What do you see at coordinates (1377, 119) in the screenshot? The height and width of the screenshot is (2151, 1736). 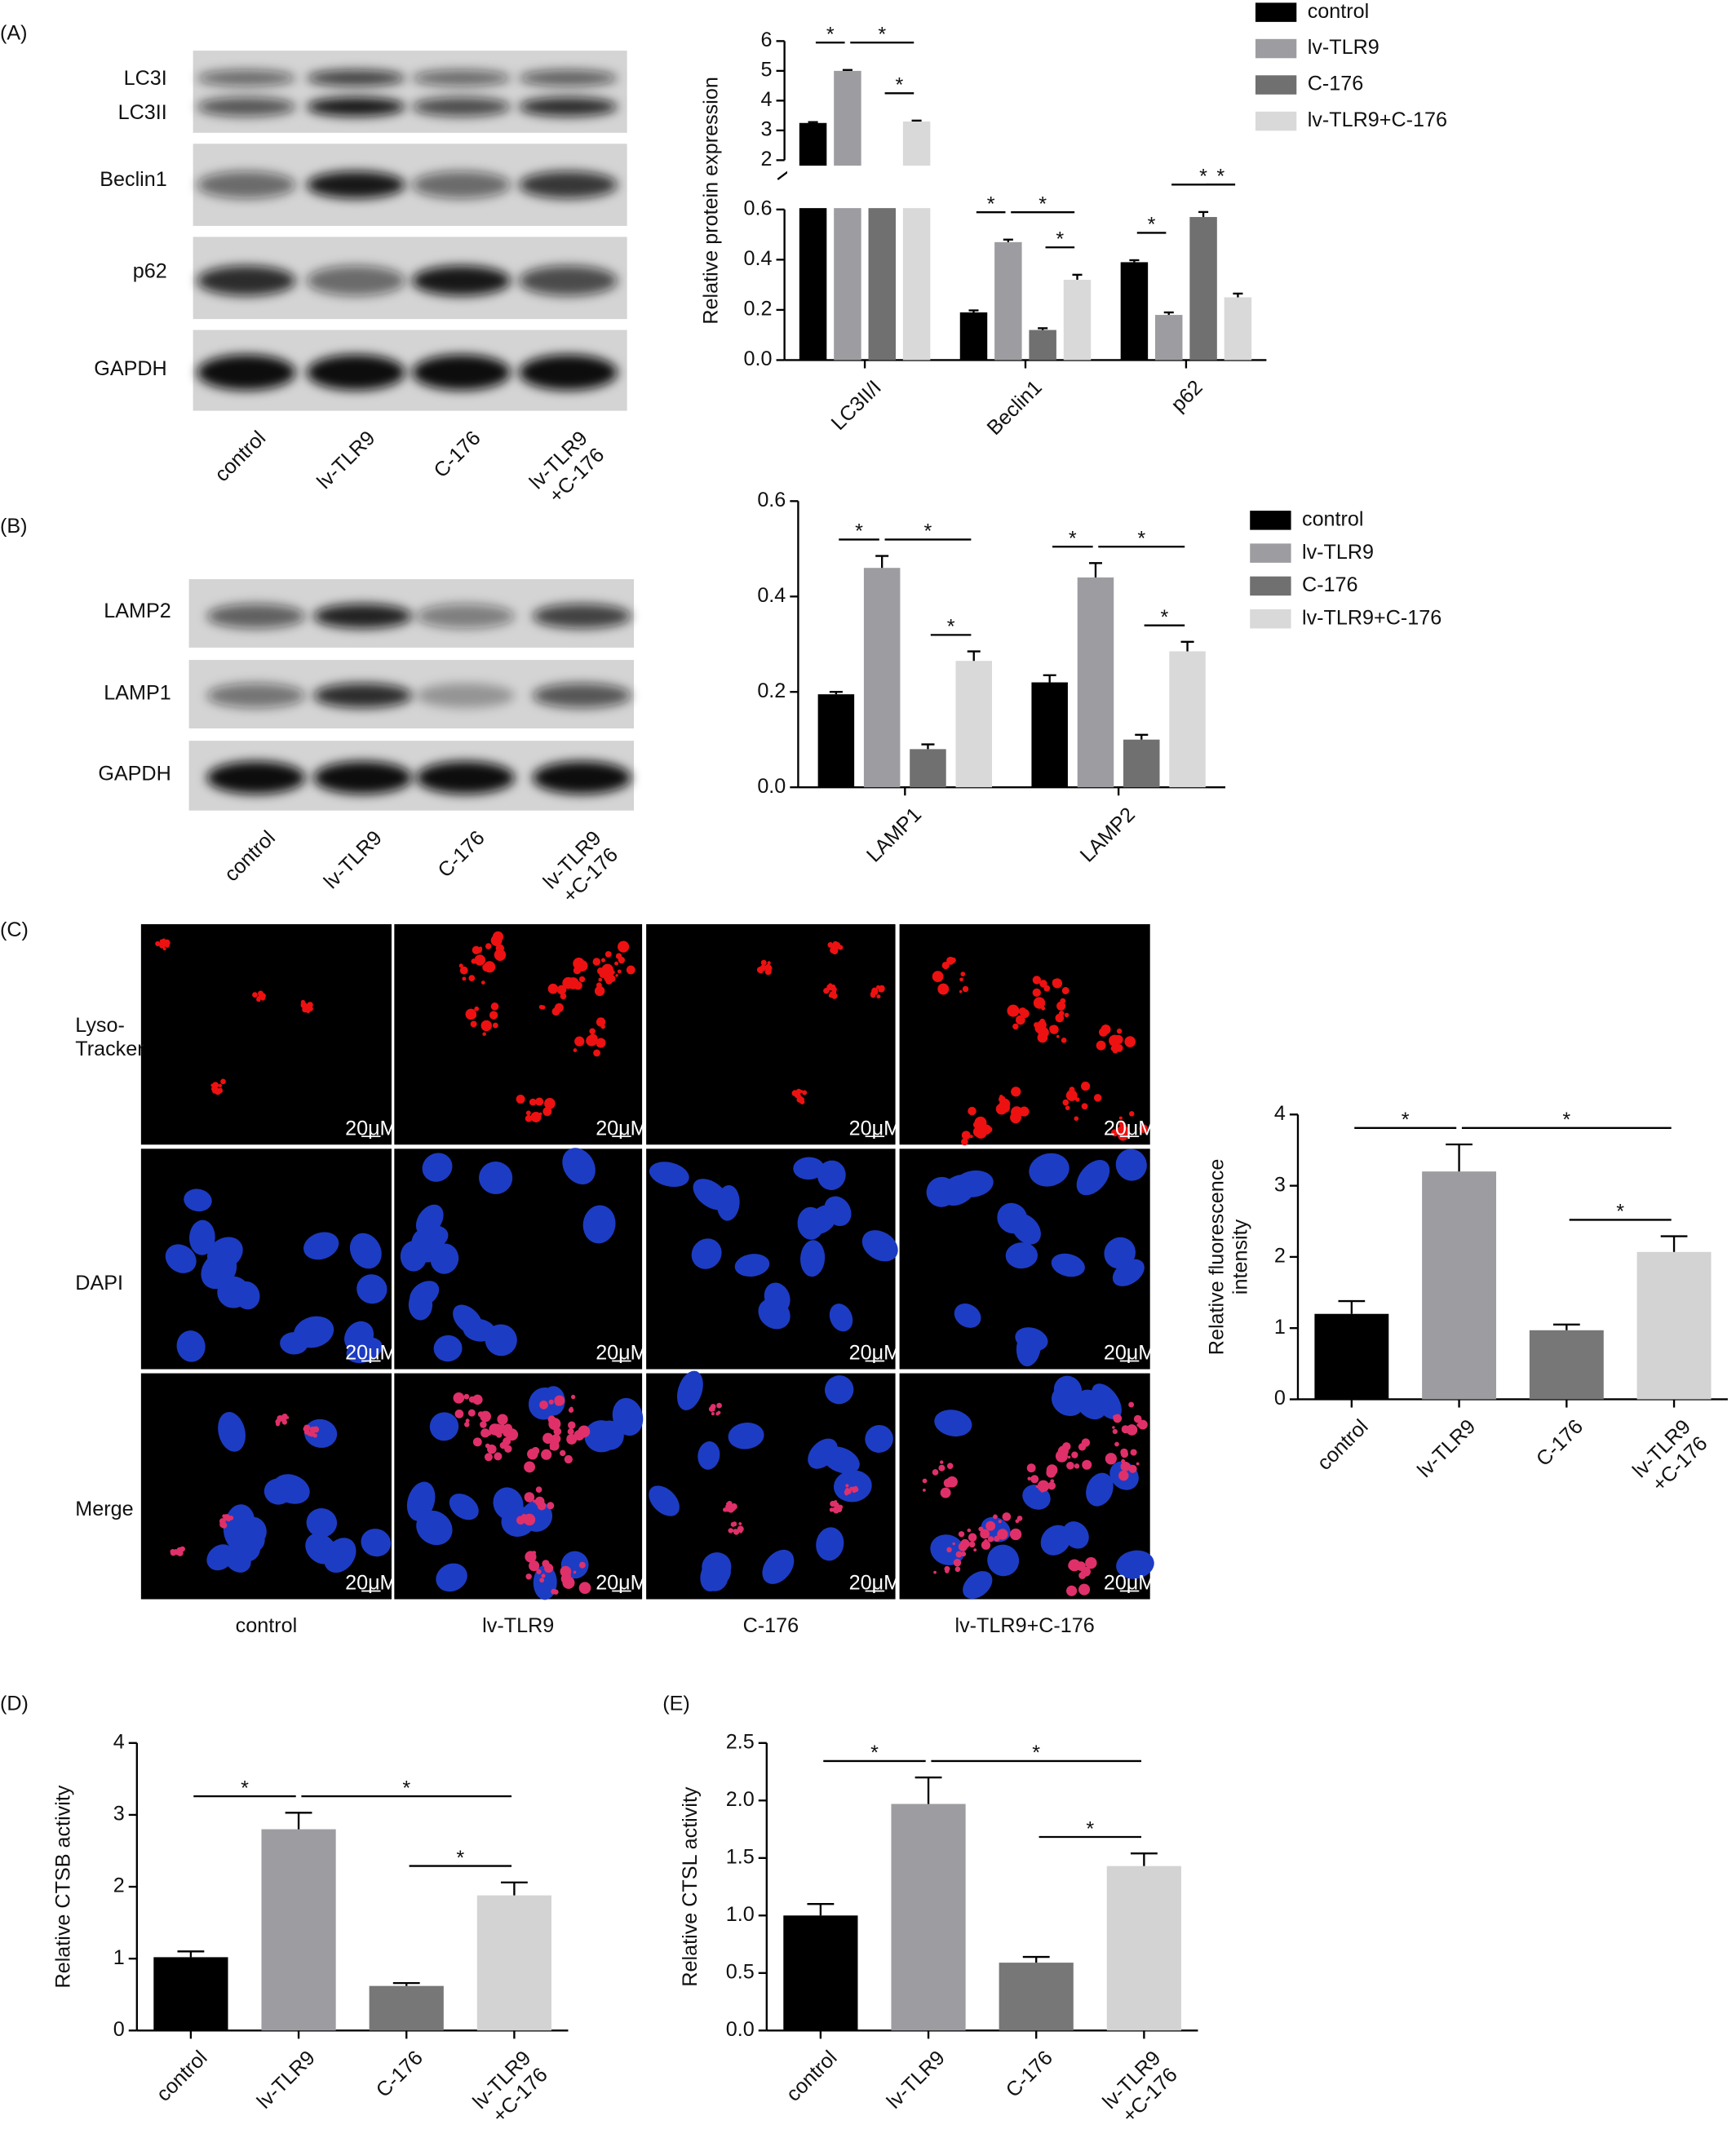 I see `legend-label: lv-TLR9+C-176` at bounding box center [1377, 119].